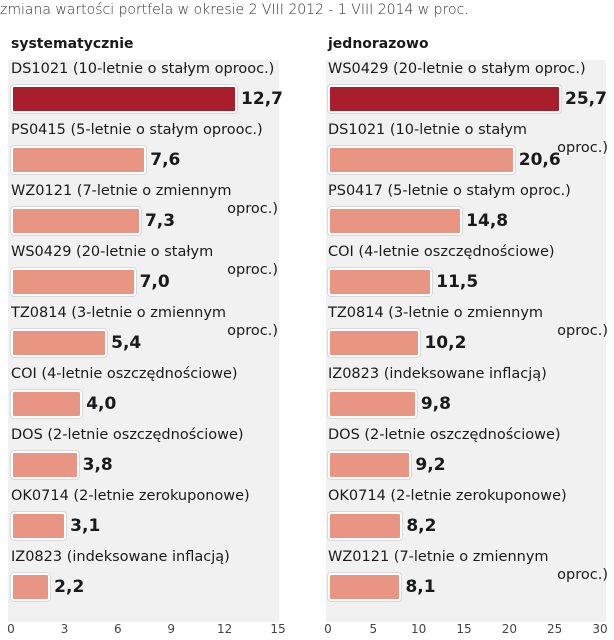 Image resolution: width=614 pixels, height=640 pixels. What do you see at coordinates (143, 69) in the screenshot?
I see `left-category-label: DS1021 (10-letnie o stałym oprooc.)` at bounding box center [143, 69].